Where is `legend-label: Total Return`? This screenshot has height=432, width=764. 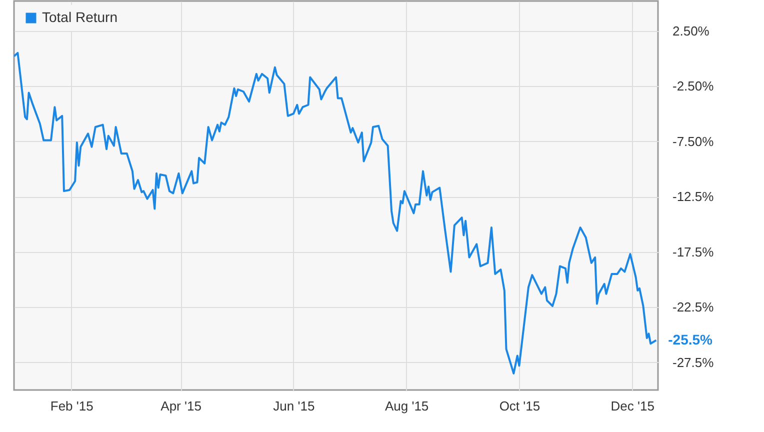
legend-label: Total Return is located at coordinates (80, 17).